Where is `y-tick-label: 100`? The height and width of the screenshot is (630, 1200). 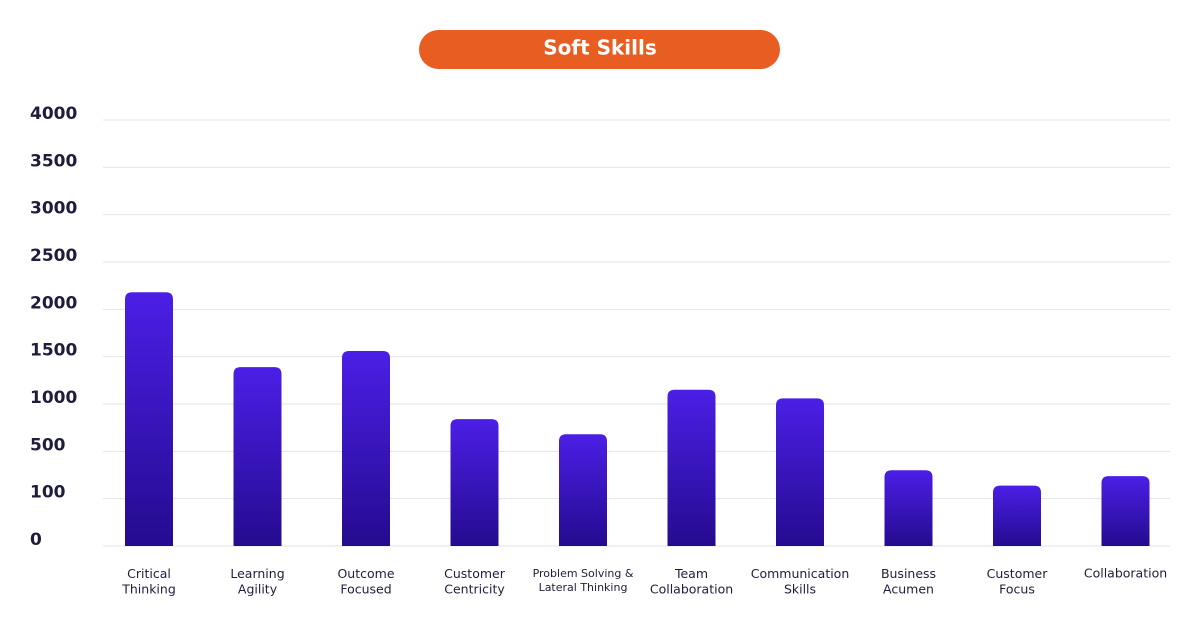 y-tick-label: 100 is located at coordinates (48, 493).